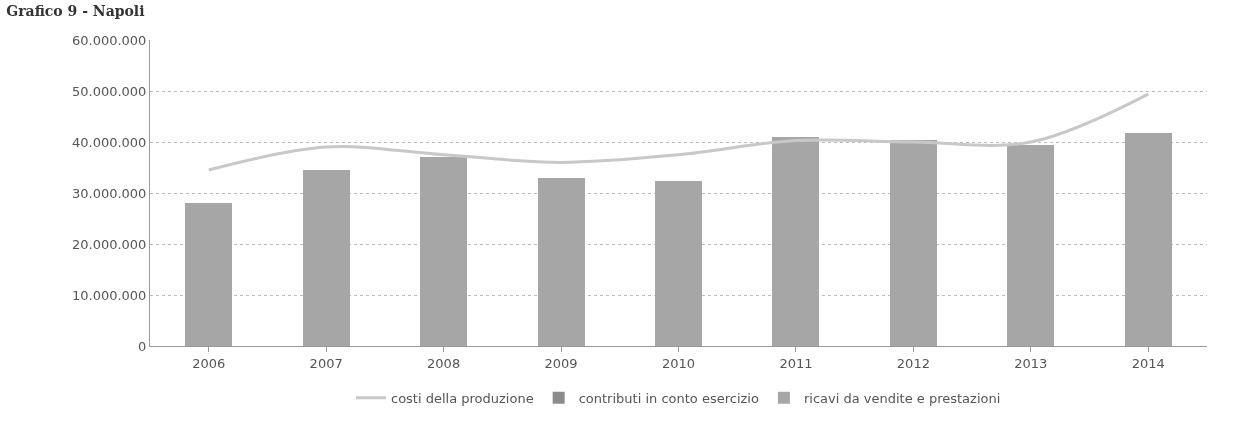 The width and height of the screenshot is (1247, 425). I want to click on y-tick-label: 50.000.000, so click(109, 91).